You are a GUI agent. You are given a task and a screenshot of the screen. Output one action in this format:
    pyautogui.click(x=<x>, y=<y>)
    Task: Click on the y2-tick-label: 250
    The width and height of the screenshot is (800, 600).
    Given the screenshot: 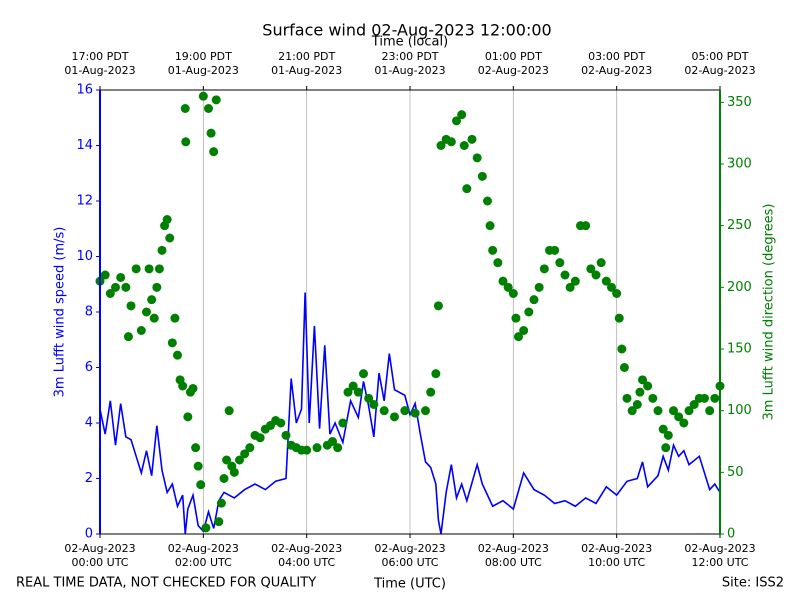 What is the action you would take?
    pyautogui.click(x=739, y=225)
    